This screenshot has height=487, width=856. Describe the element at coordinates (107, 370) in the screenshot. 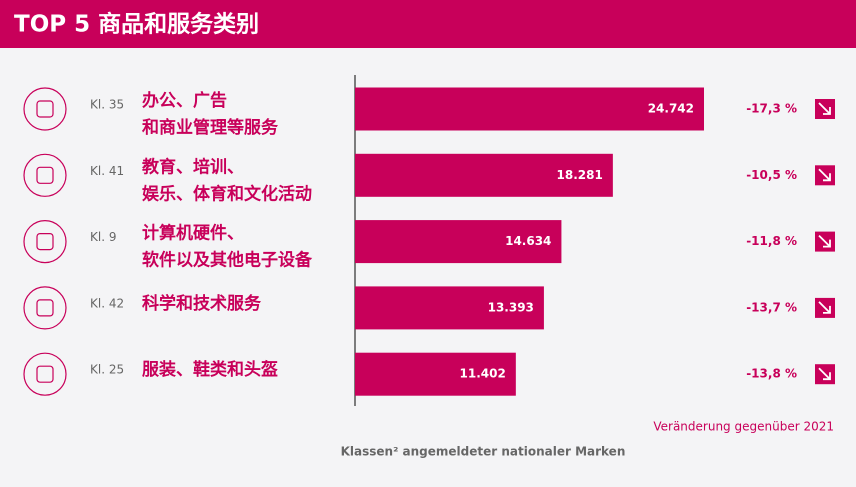

I see `class-label: Kl. 25` at that location.